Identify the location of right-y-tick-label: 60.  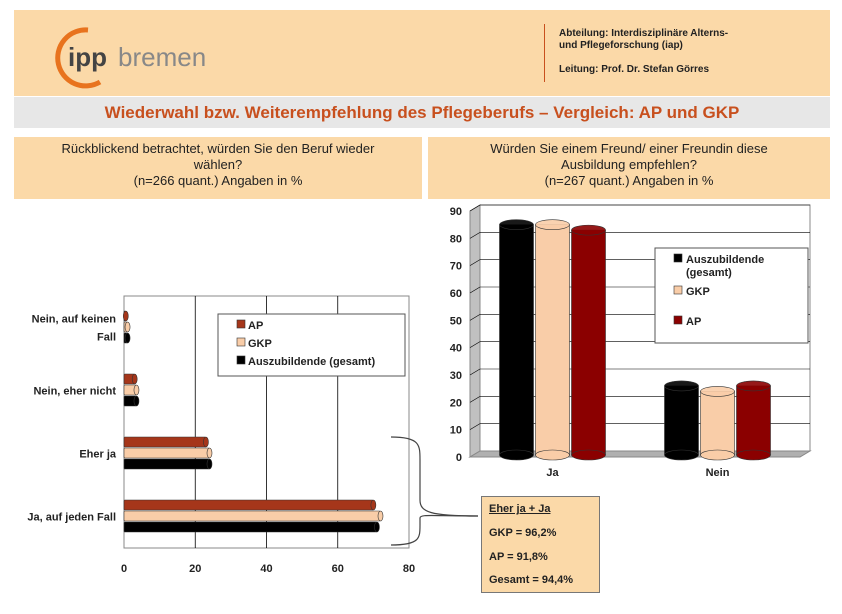
(456, 294).